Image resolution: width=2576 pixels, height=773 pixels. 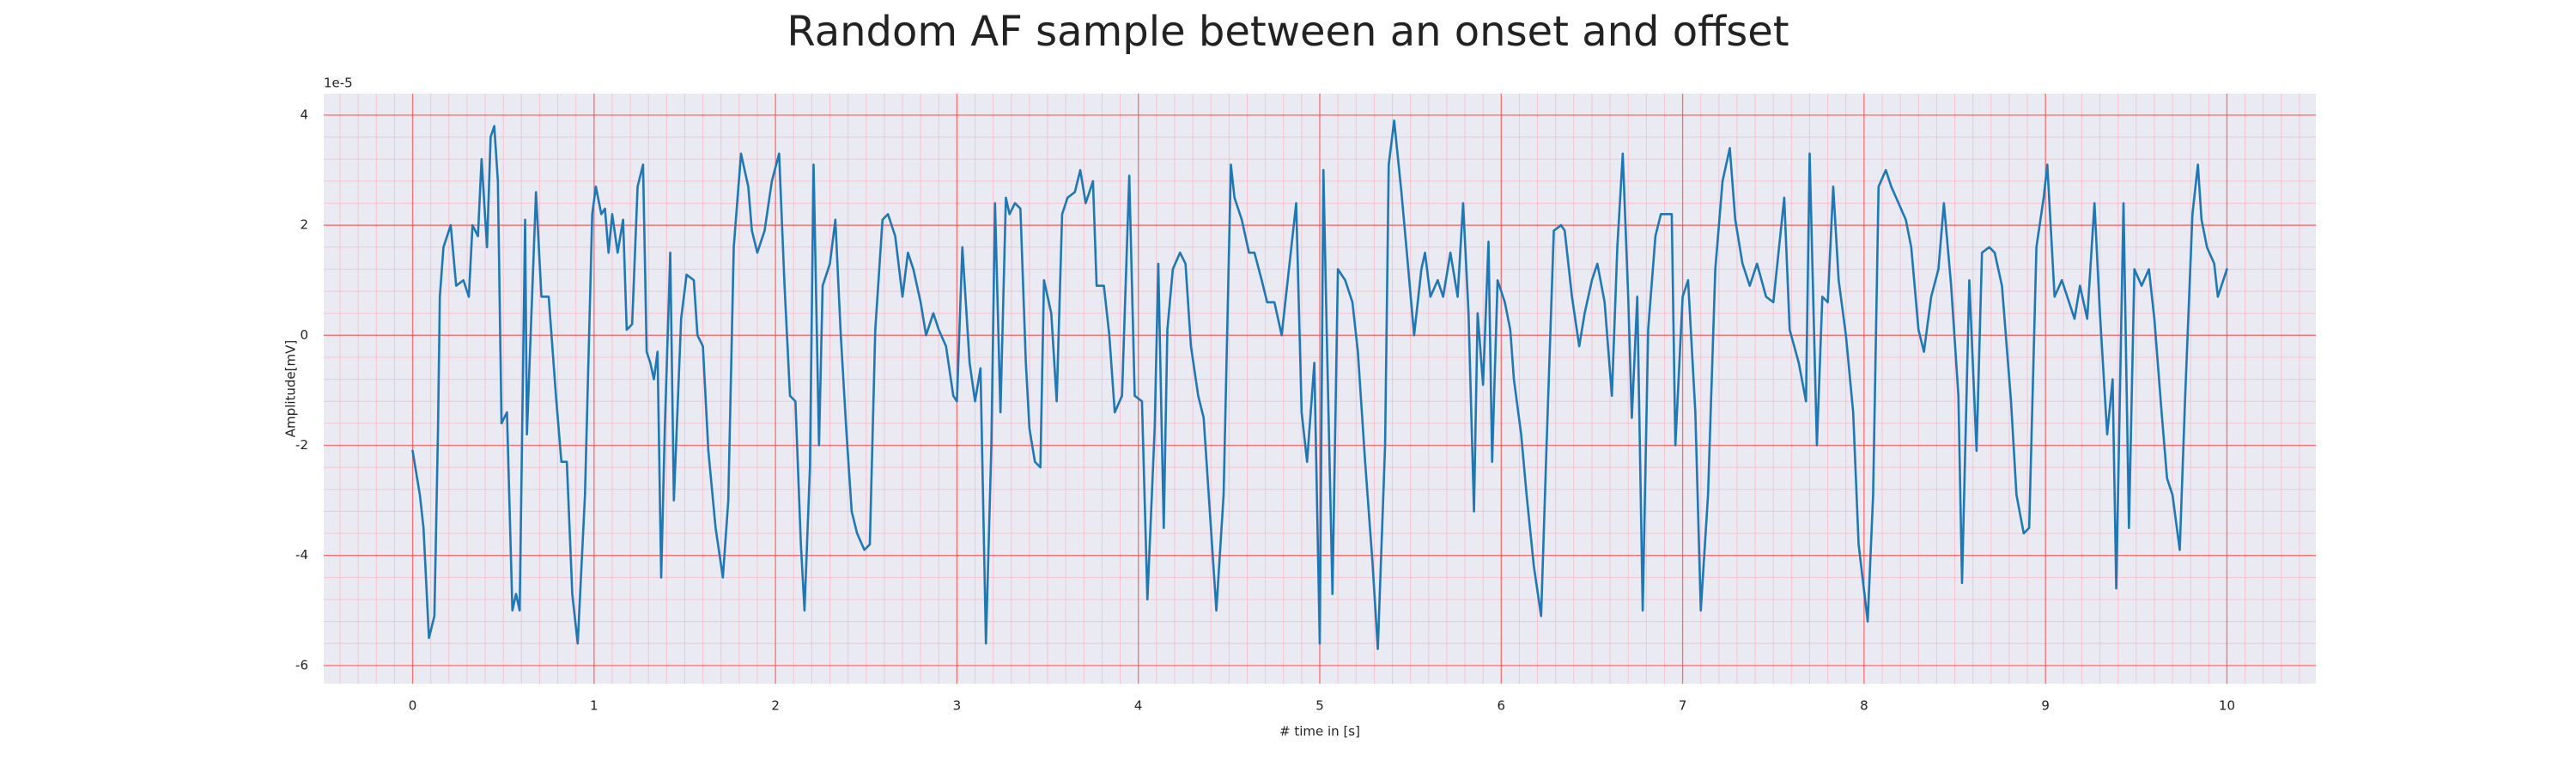 I want to click on y-tick-label: 2, so click(x=304, y=225).